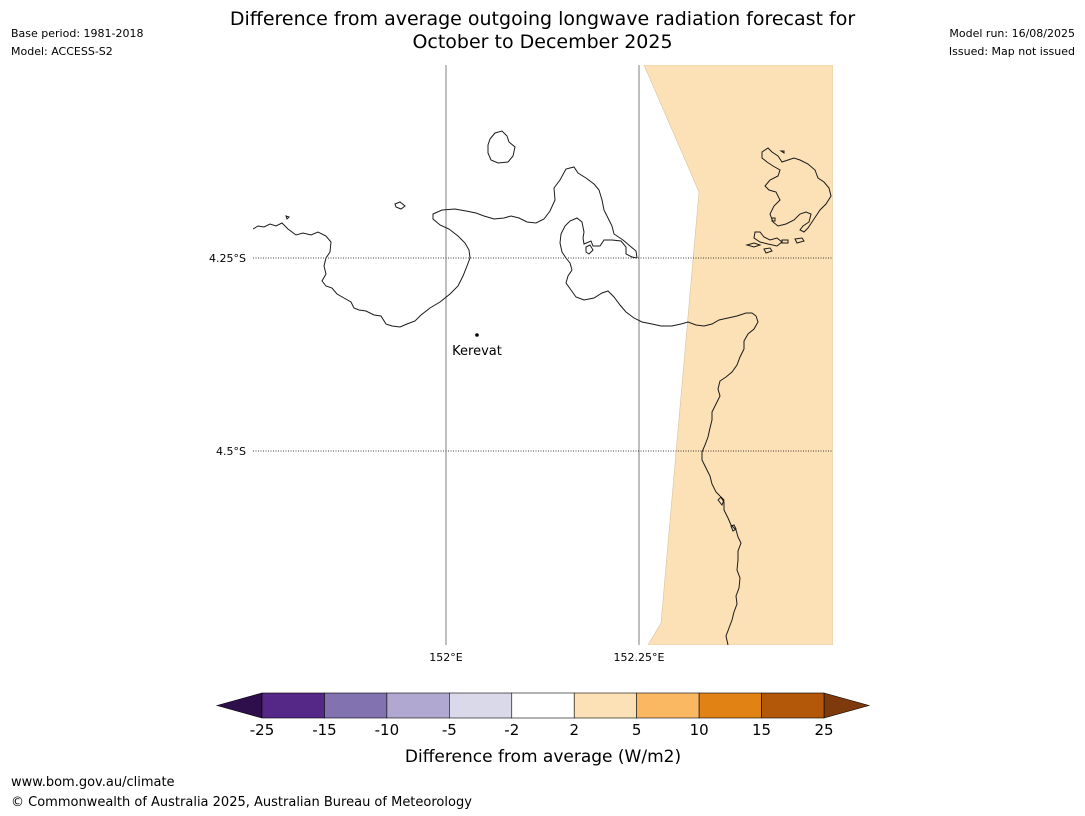 The width and height of the screenshot is (1085, 816). What do you see at coordinates (1011, 51) in the screenshot?
I see `issued-text: Issued: Map not issued` at bounding box center [1011, 51].